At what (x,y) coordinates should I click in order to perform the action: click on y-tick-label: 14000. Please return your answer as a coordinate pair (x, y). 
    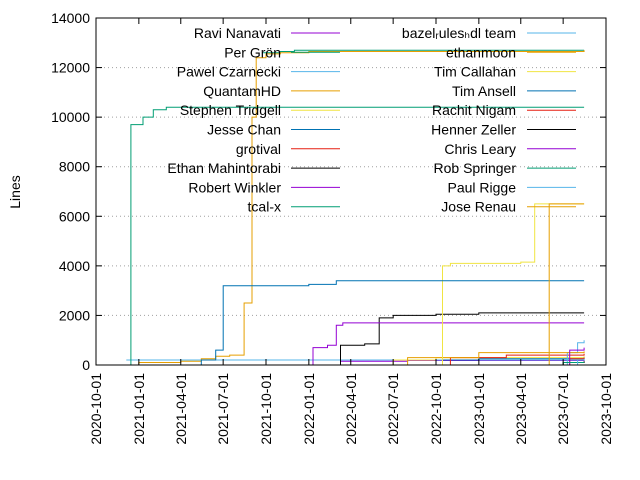
    Looking at the image, I should click on (70, 18).